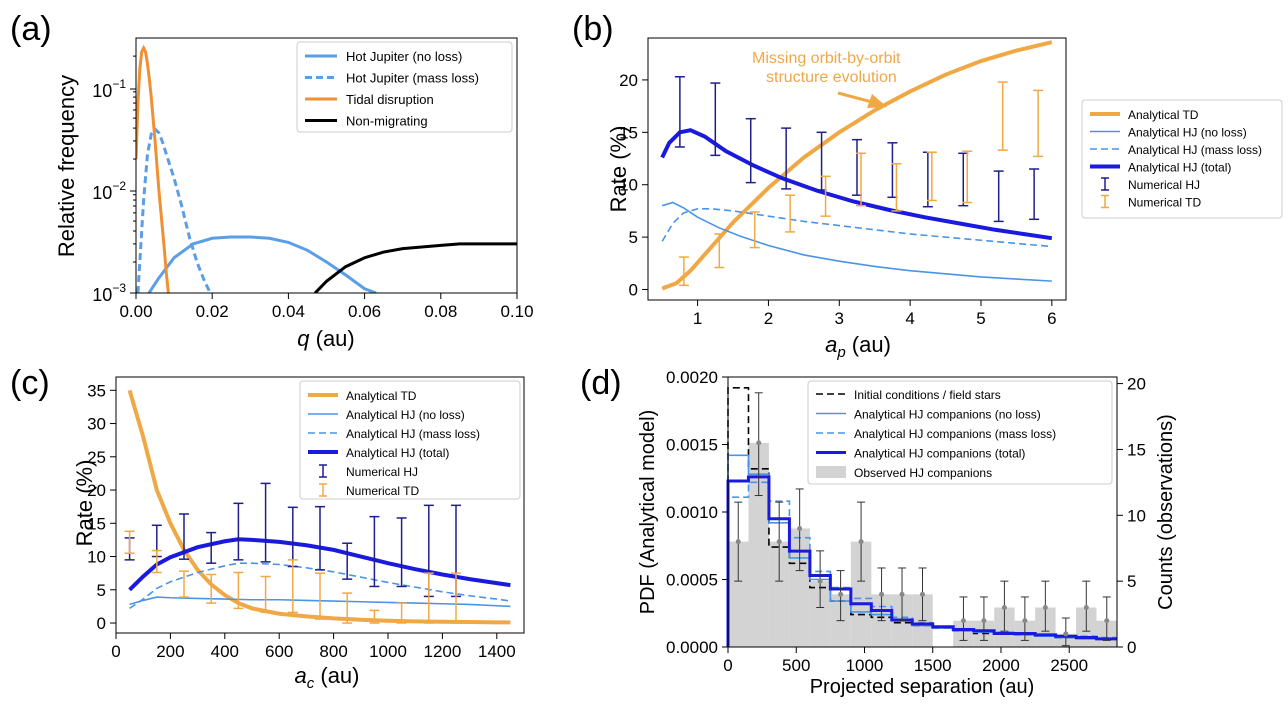 The image size is (1288, 705). I want to click on panel-c-x-ticks: 0 200 400 600 800 1000 1200 1400, so click(313, 647).